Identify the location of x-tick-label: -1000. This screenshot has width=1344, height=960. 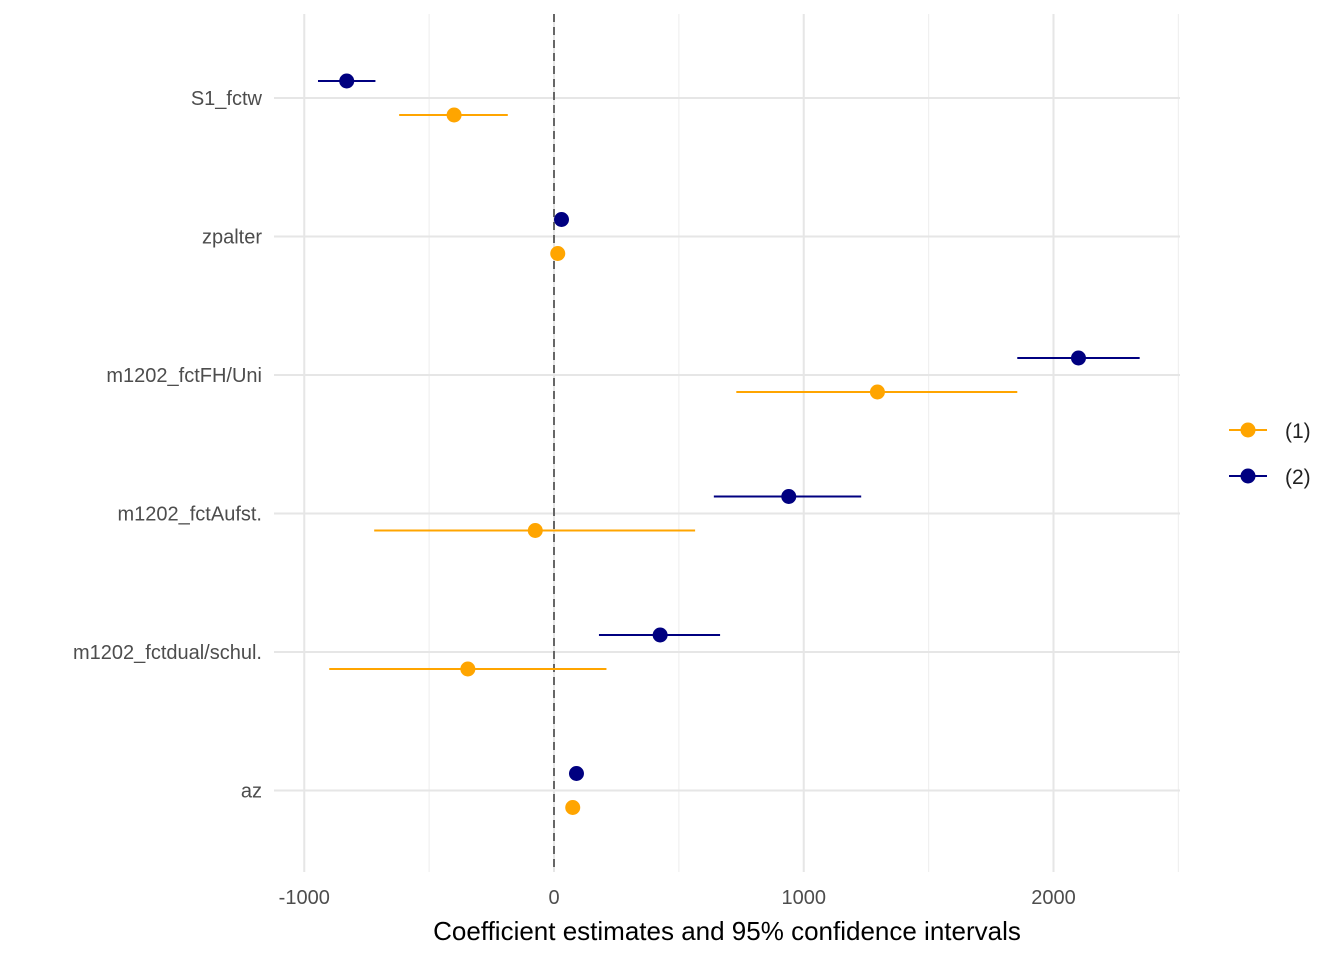
(304, 898).